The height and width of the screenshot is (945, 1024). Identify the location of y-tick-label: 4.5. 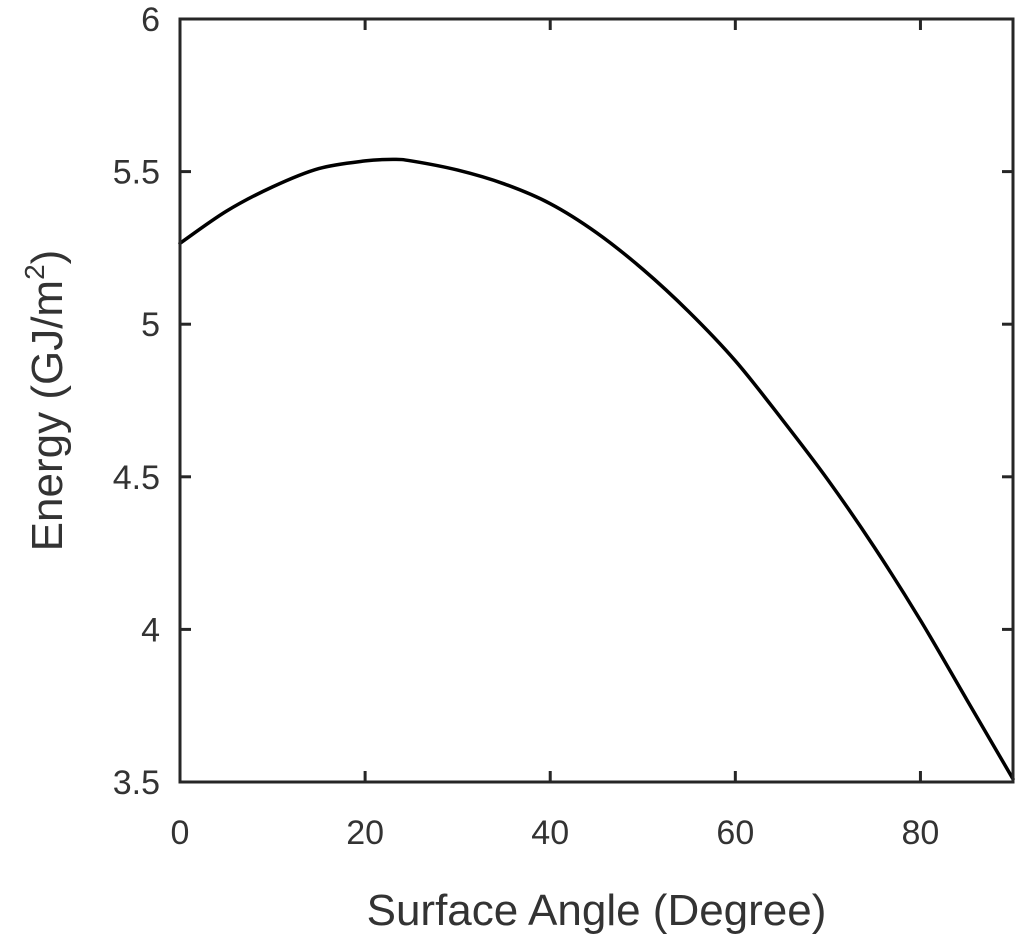
(136, 478).